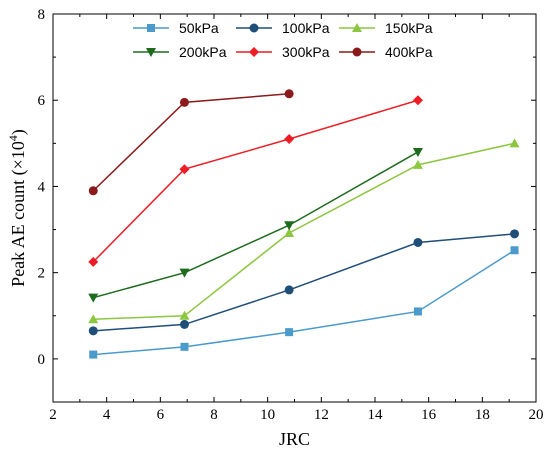  What do you see at coordinates (18, 214) in the screenshot?
I see `y-axis-title-main: Peak AE count (×10` at bounding box center [18, 214].